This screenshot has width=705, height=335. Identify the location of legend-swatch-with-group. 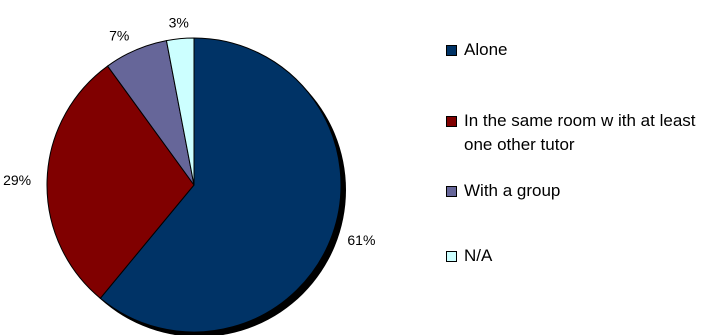
(451, 191).